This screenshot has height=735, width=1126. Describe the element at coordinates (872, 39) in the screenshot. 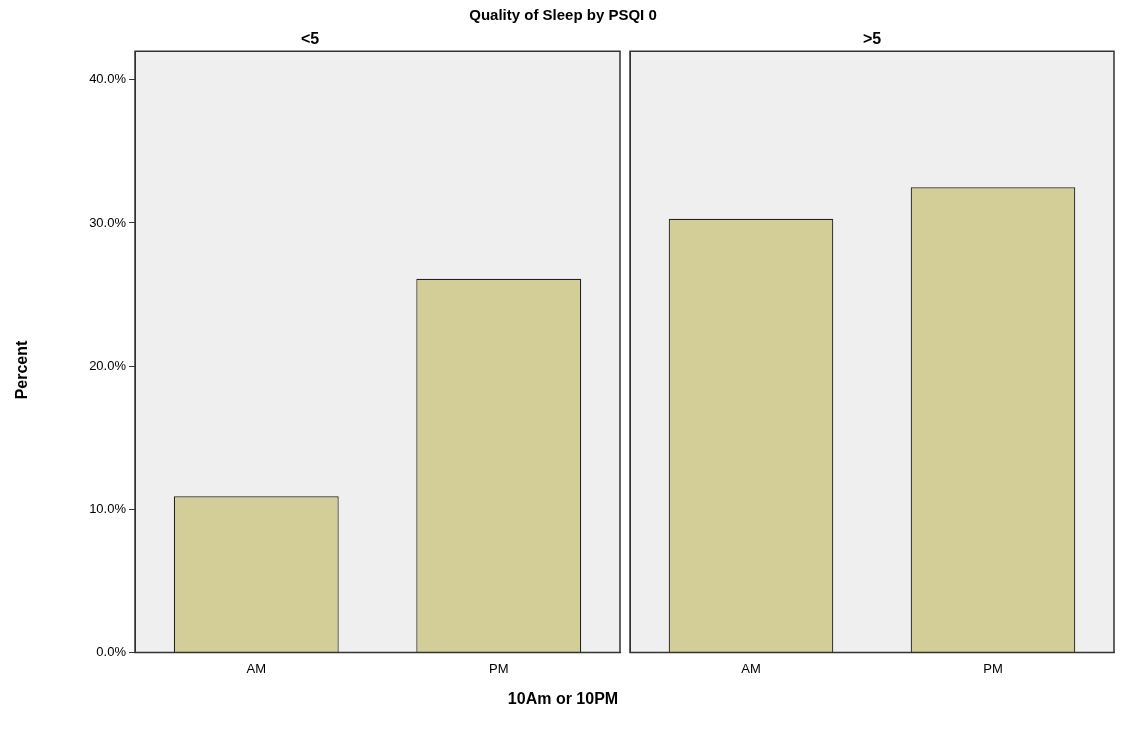

I see `chart-subtitle: >5` at that location.